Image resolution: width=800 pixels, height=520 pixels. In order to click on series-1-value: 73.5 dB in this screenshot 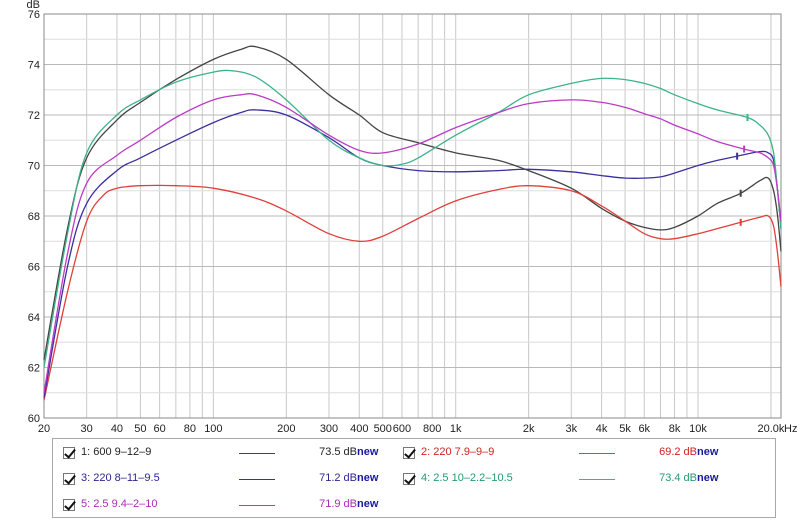, I will do `click(338, 452)`.